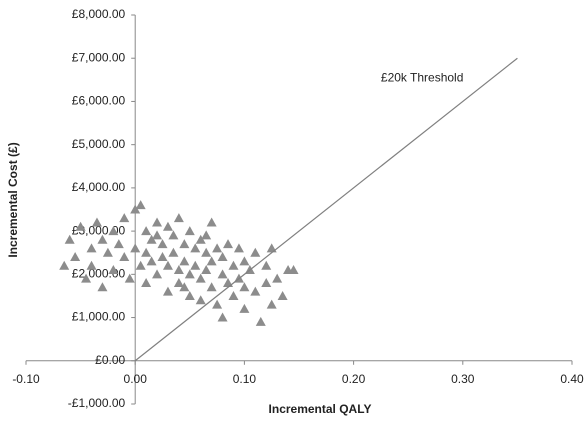  Describe the element at coordinates (572, 379) in the screenshot. I see `x-tick-label: 0.40` at that location.